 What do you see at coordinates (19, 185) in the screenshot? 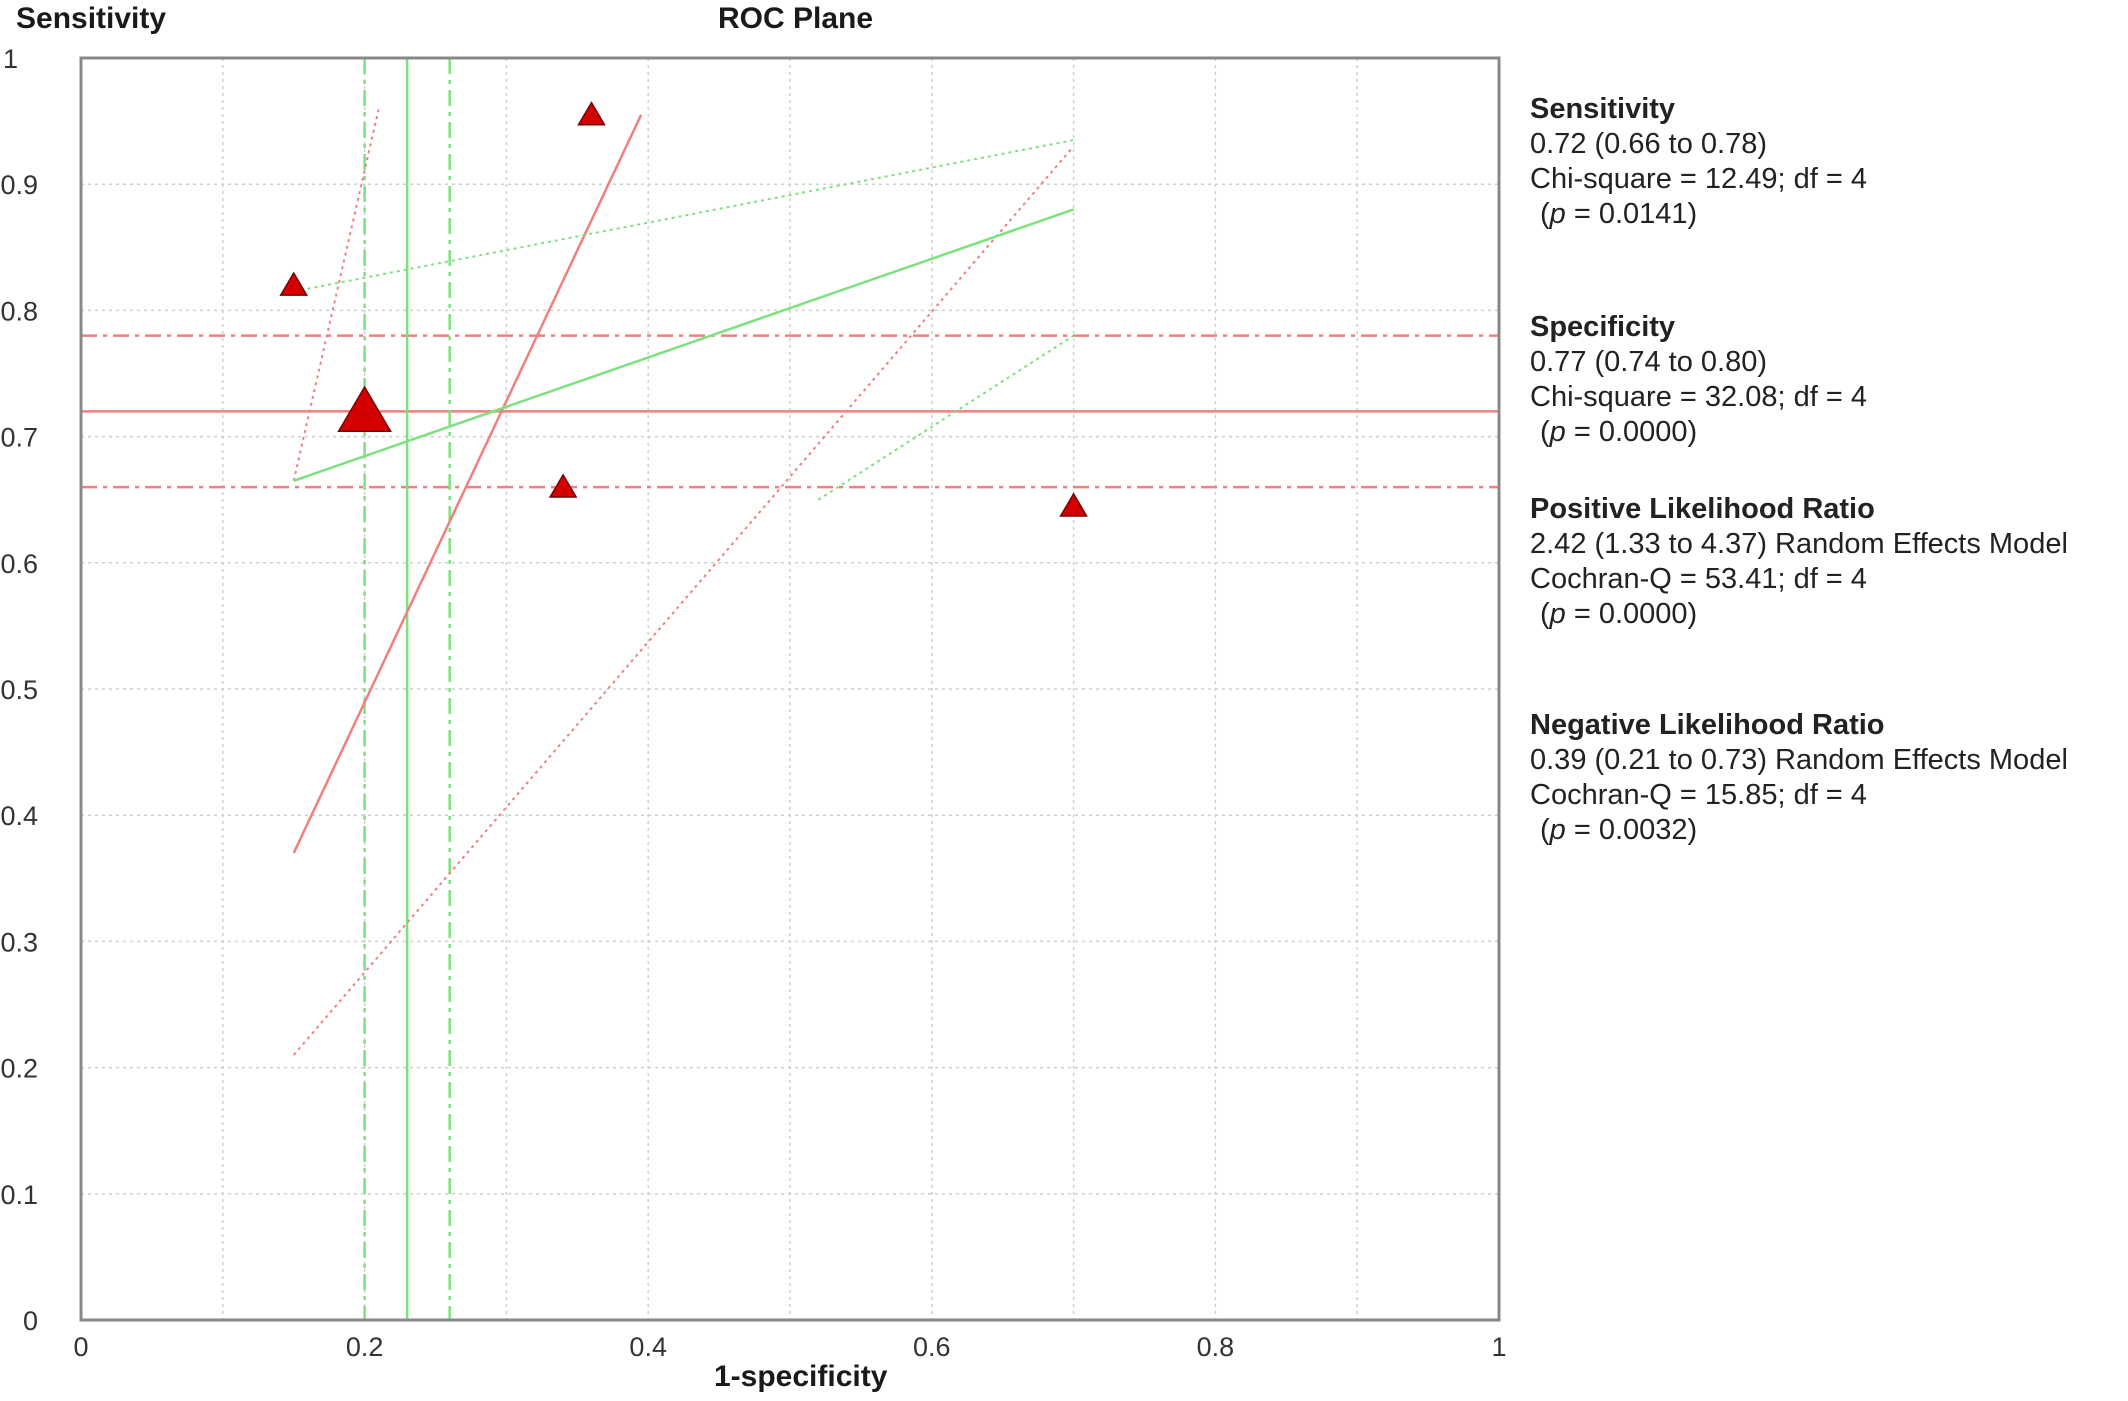
I see `y-tick-label: 0.9` at bounding box center [19, 185].